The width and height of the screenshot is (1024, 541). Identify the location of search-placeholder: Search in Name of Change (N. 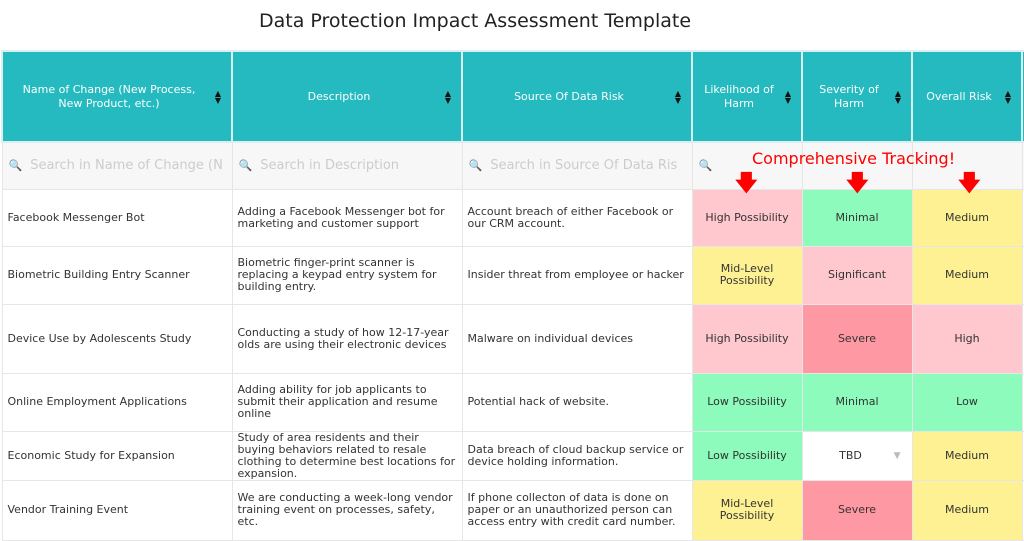
(126, 165).